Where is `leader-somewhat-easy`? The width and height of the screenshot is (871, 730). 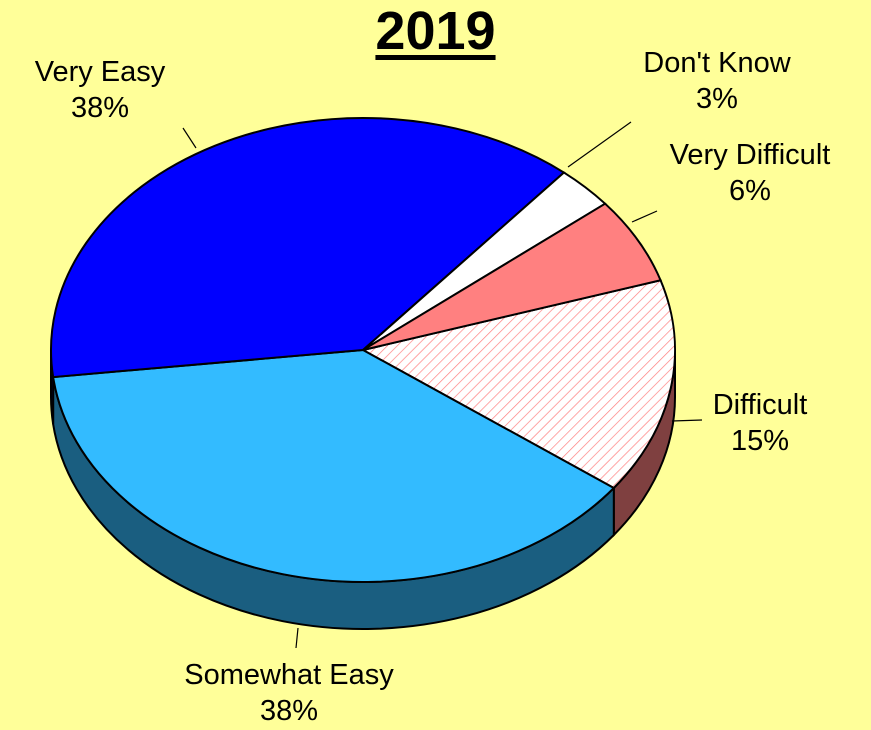
leader-somewhat-easy is located at coordinates (297, 638).